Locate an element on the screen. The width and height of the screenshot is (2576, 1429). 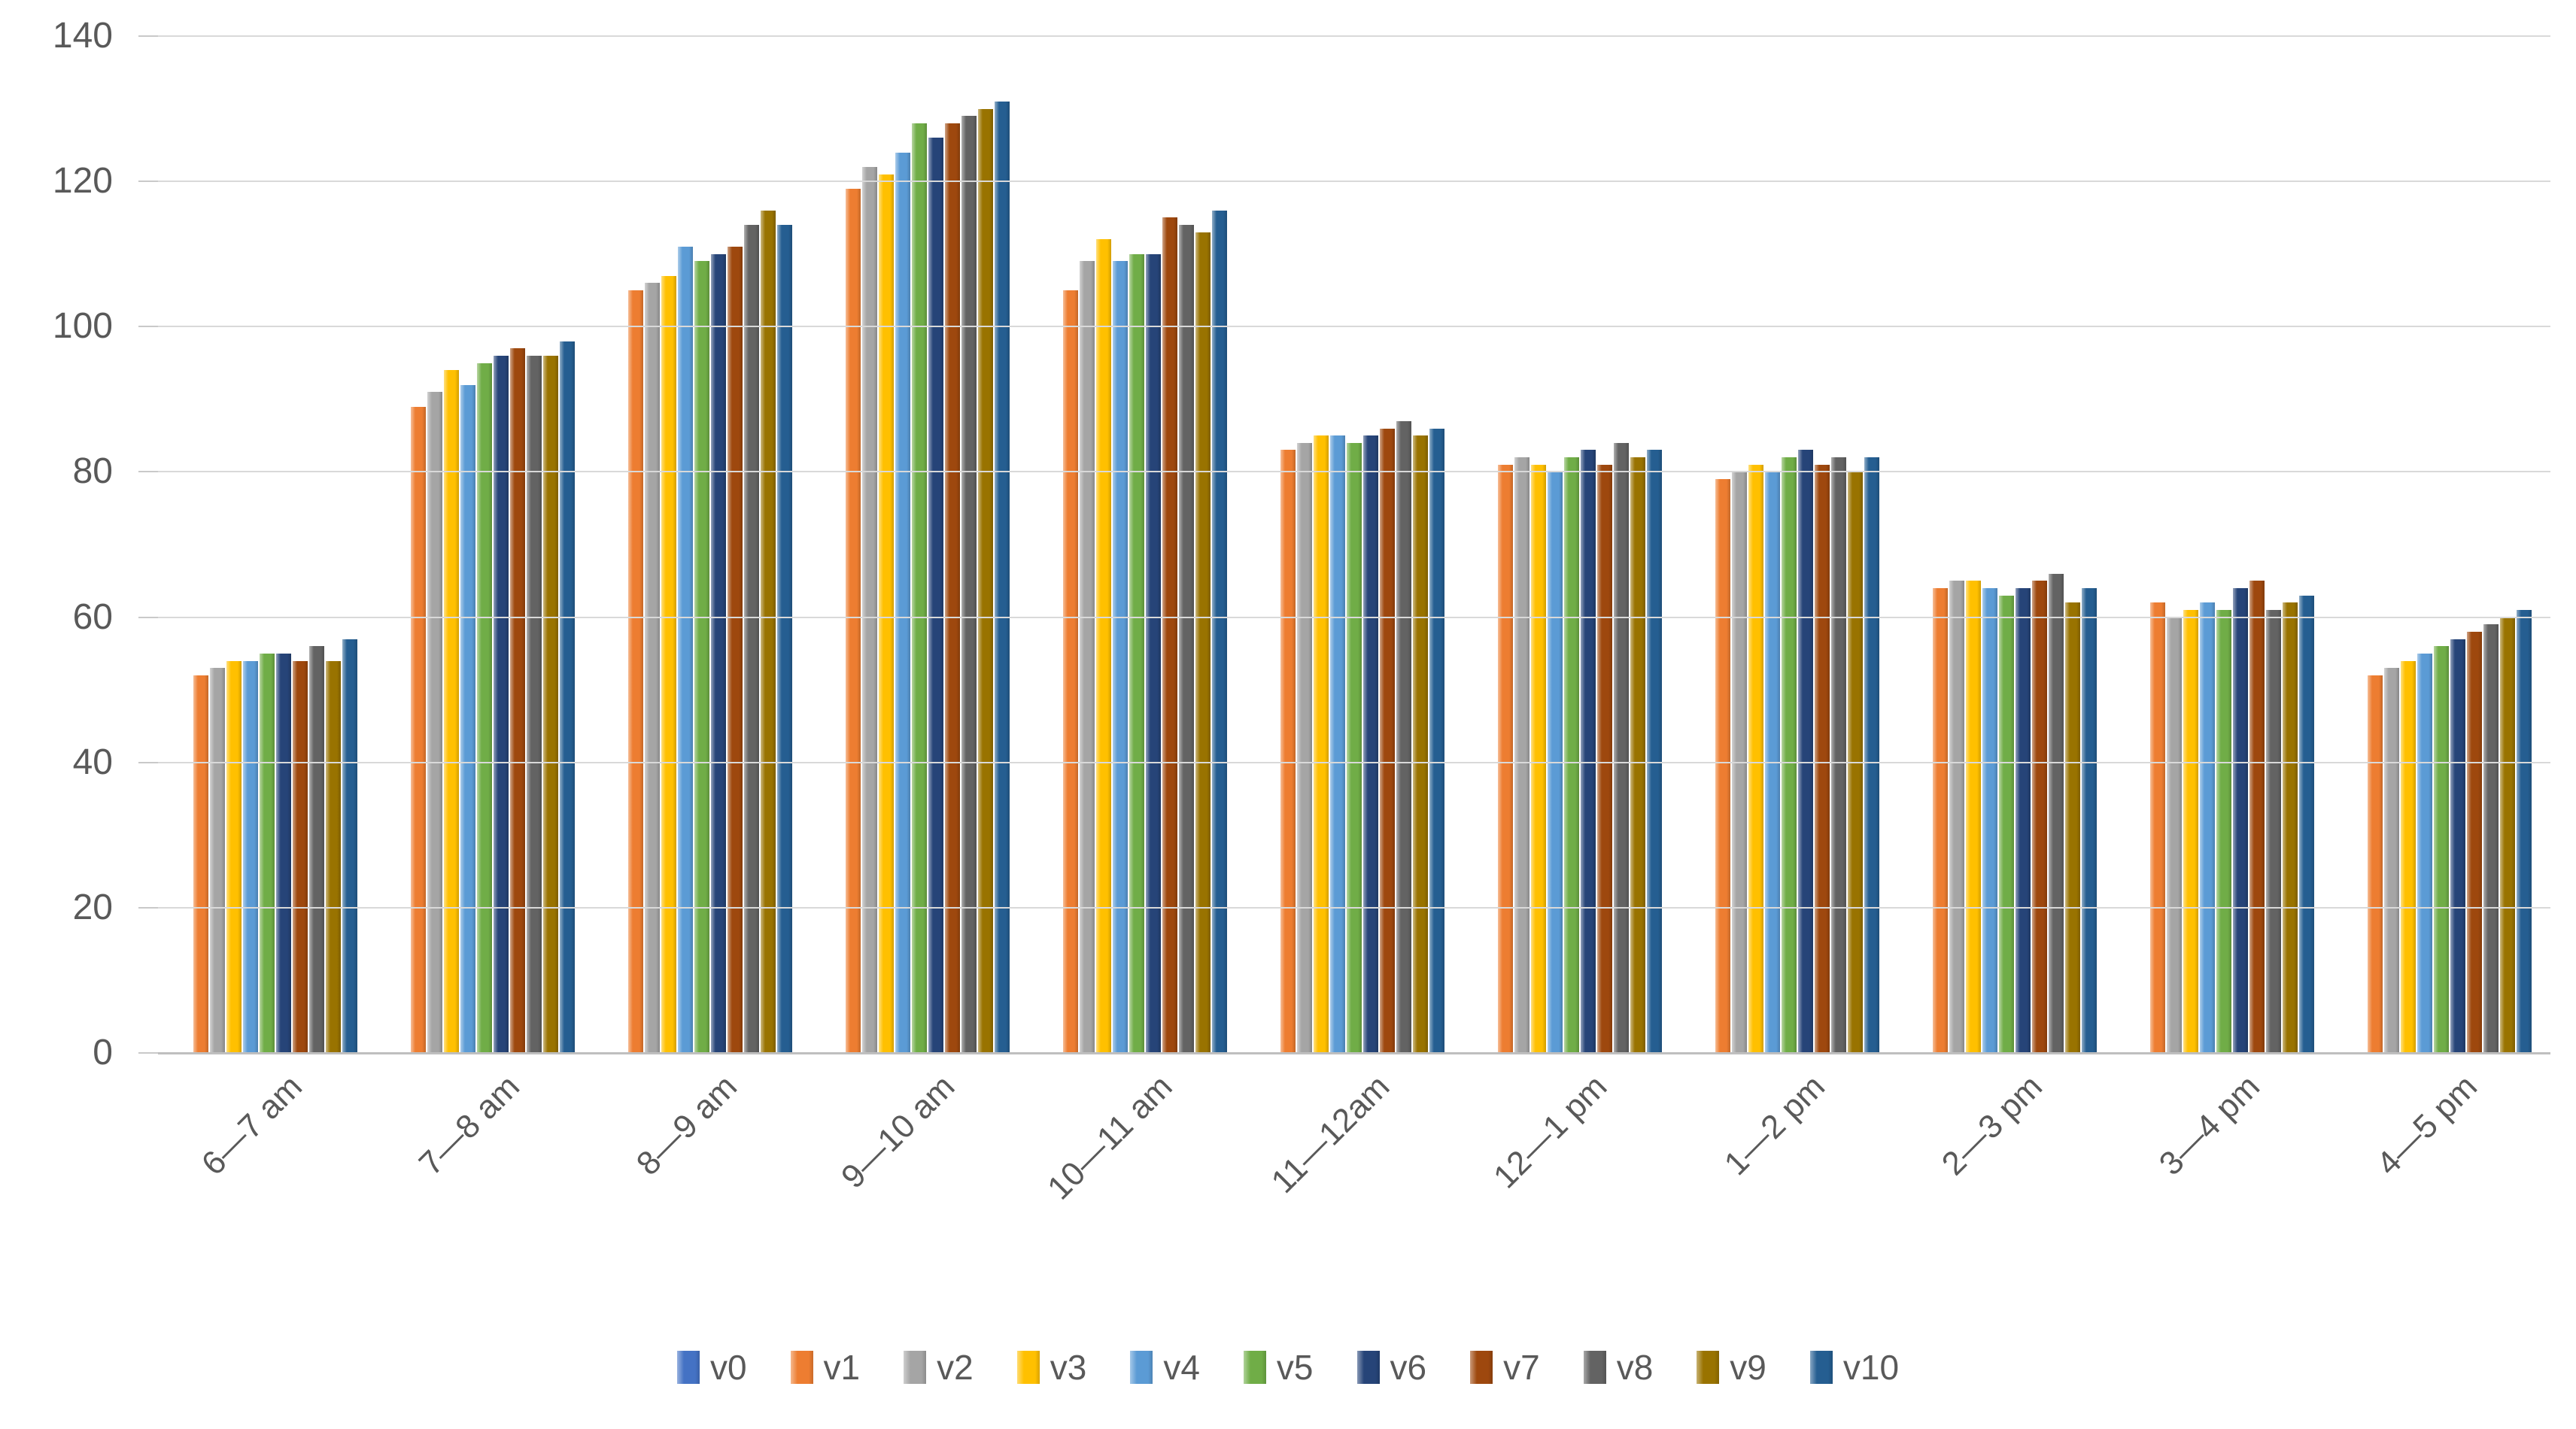
bar-v5-4—5 pm is located at coordinates (2442, 849).